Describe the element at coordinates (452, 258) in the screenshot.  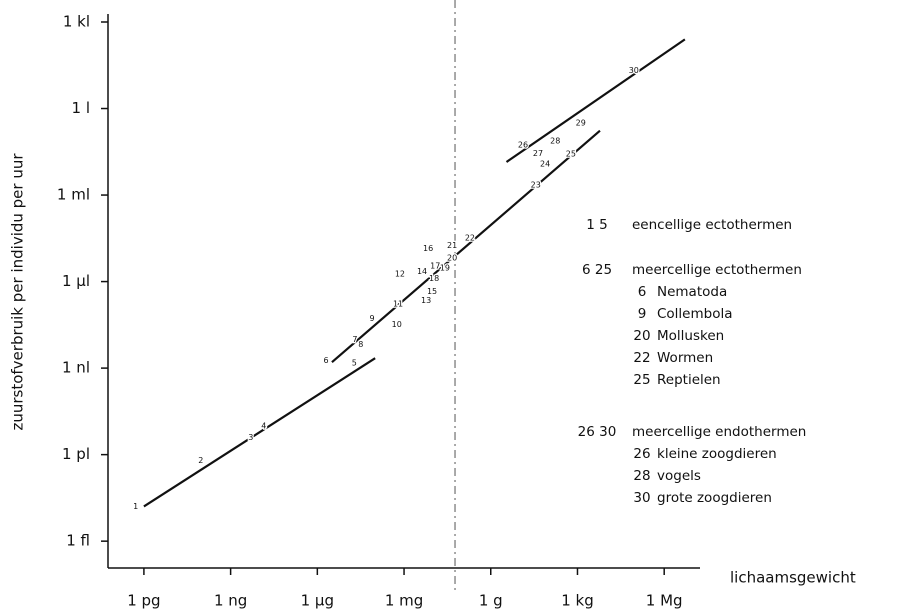
I see `point-label: 20` at that location.